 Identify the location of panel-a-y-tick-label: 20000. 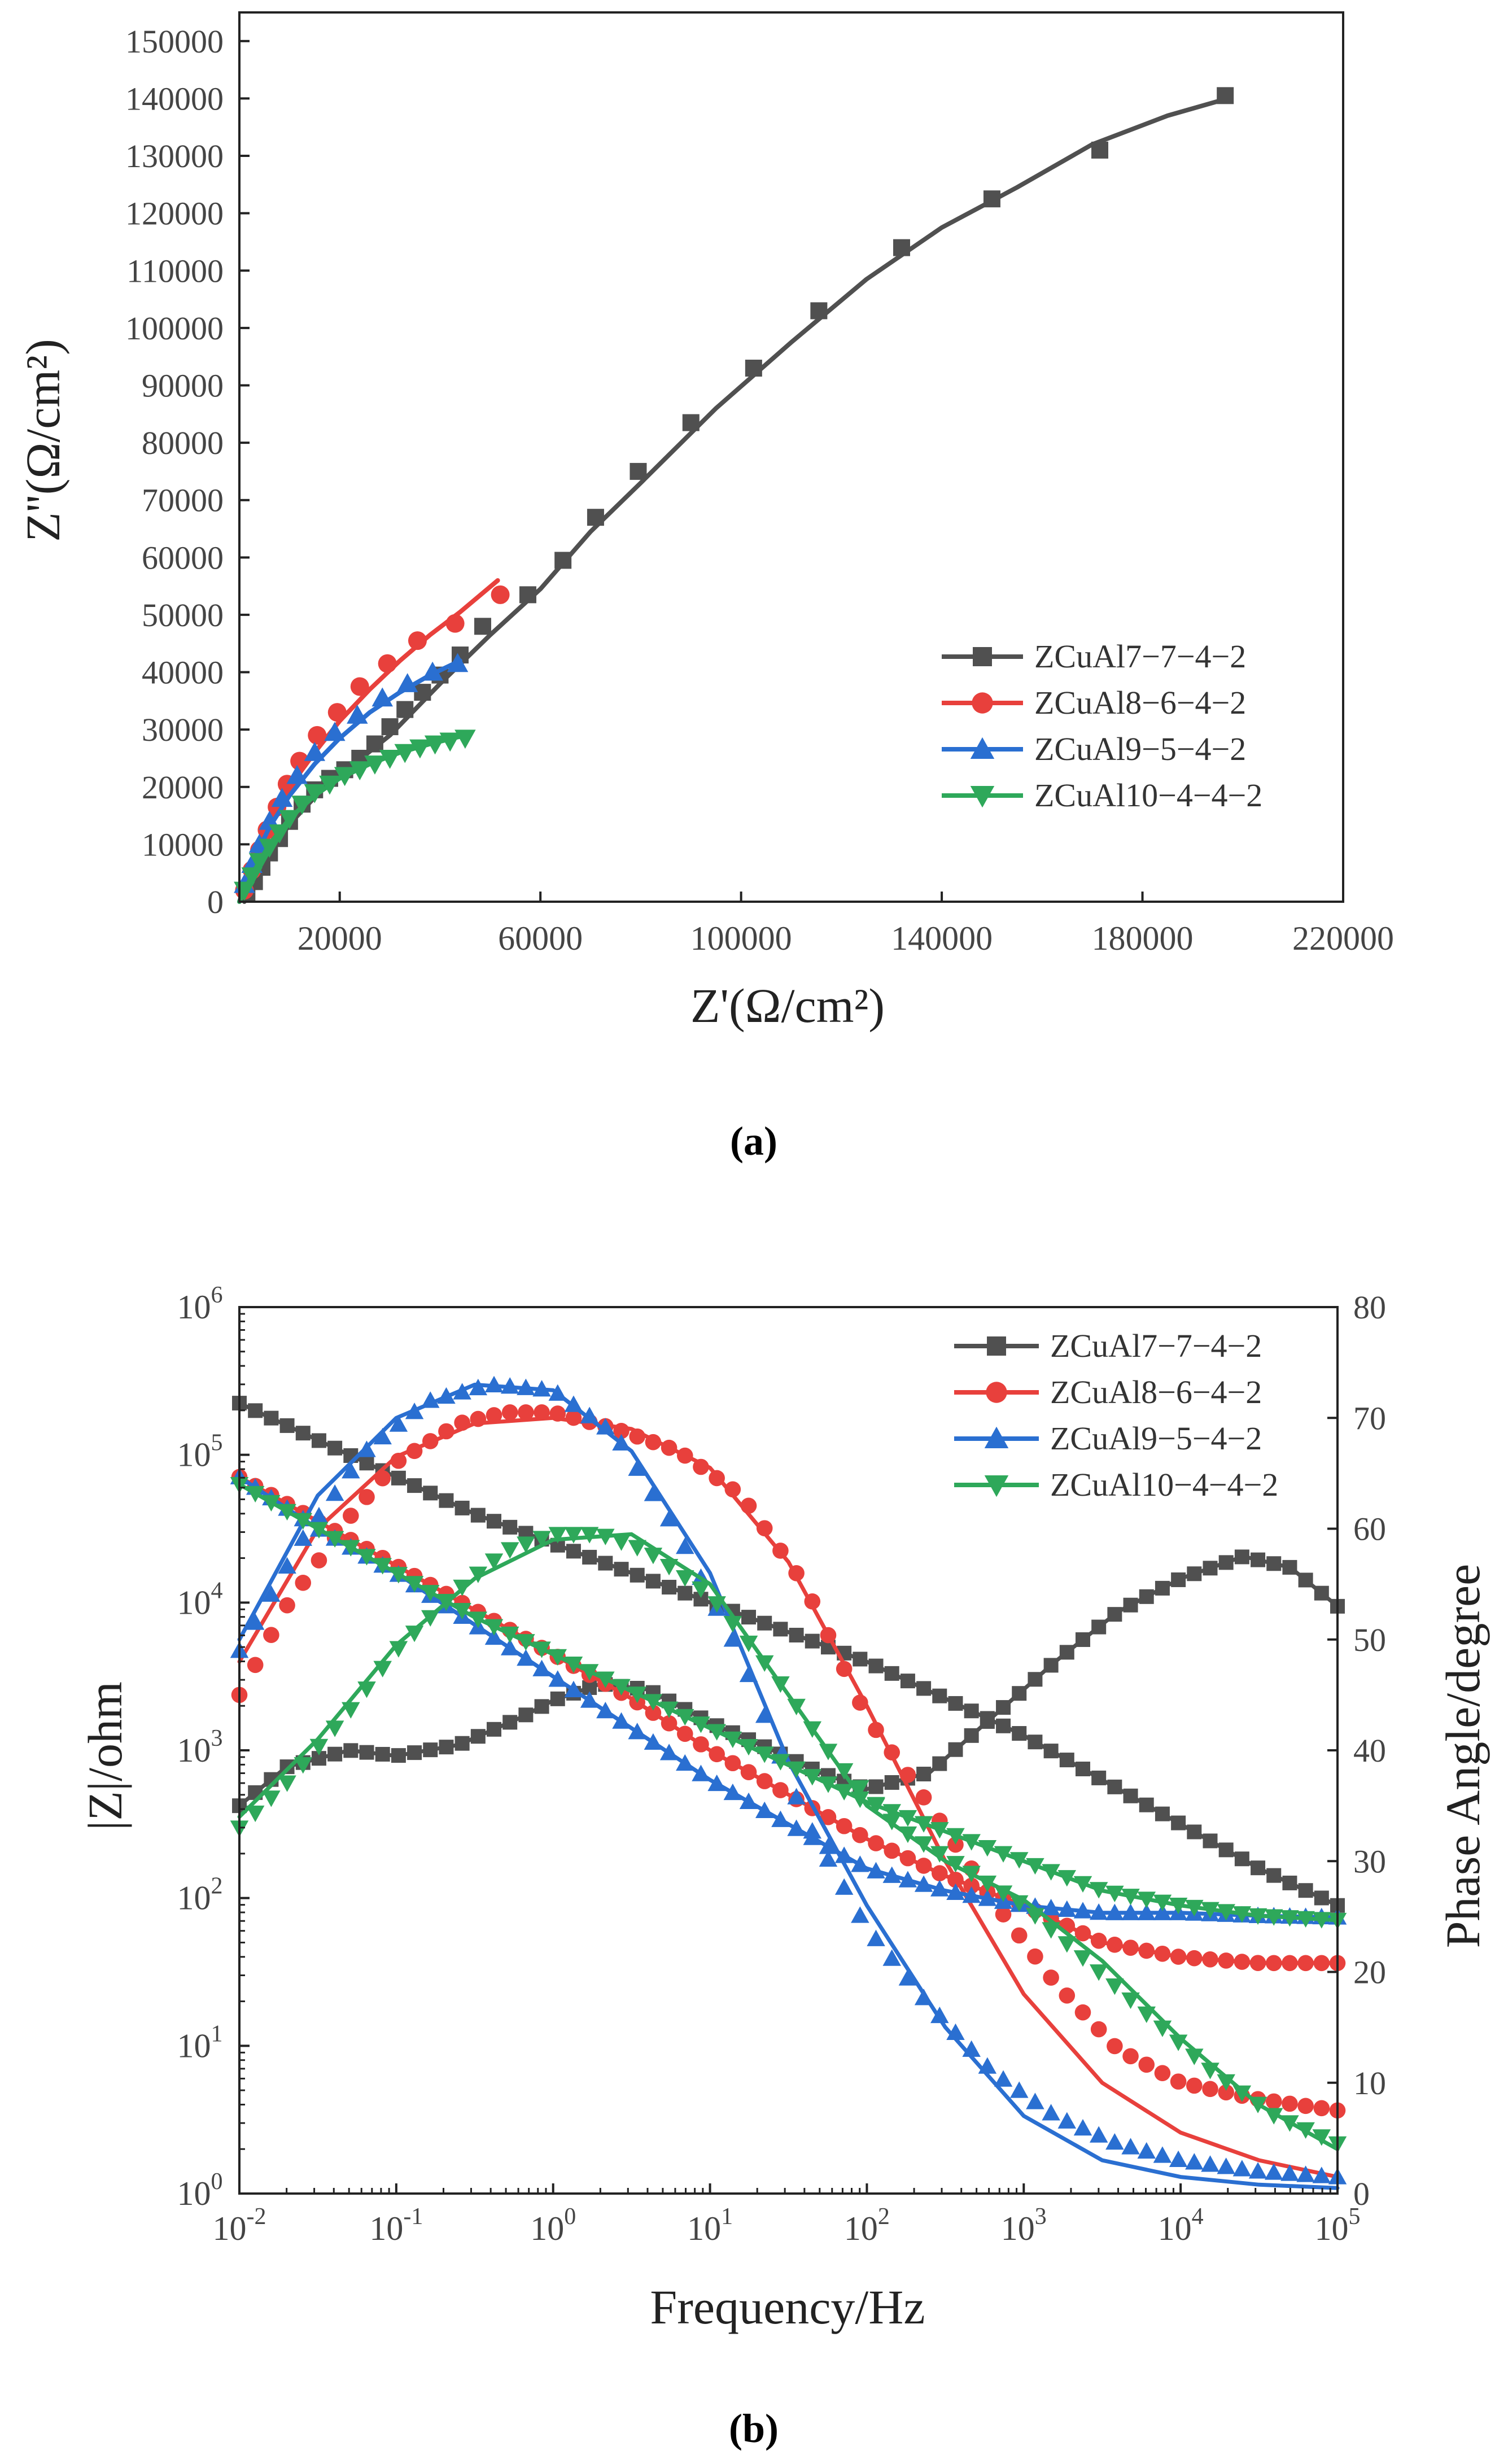
(183, 788).